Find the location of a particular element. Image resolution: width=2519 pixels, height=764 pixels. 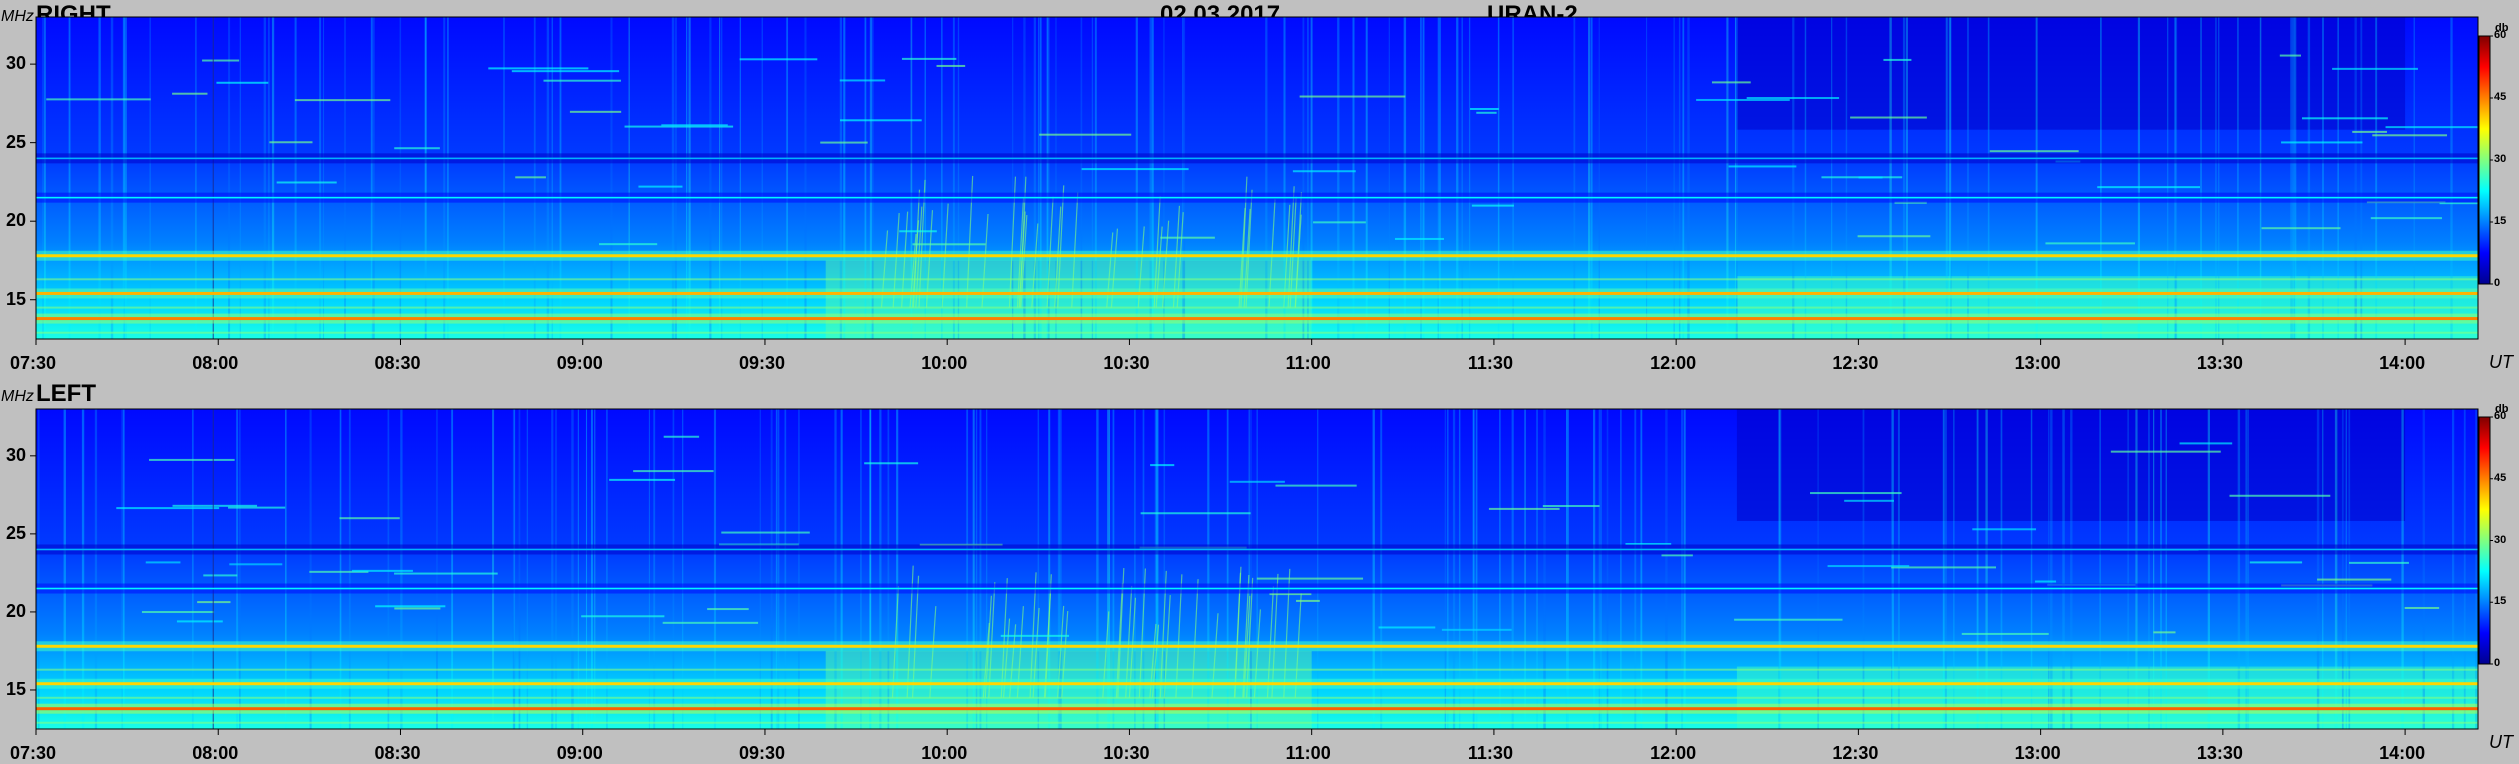

y-unit-left: MHz is located at coordinates (17, 396).